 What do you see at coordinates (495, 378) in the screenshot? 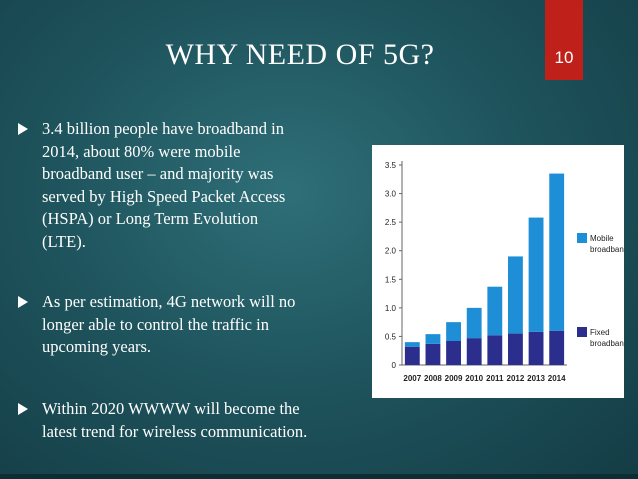
I see `x-tick-label: 2011` at bounding box center [495, 378].